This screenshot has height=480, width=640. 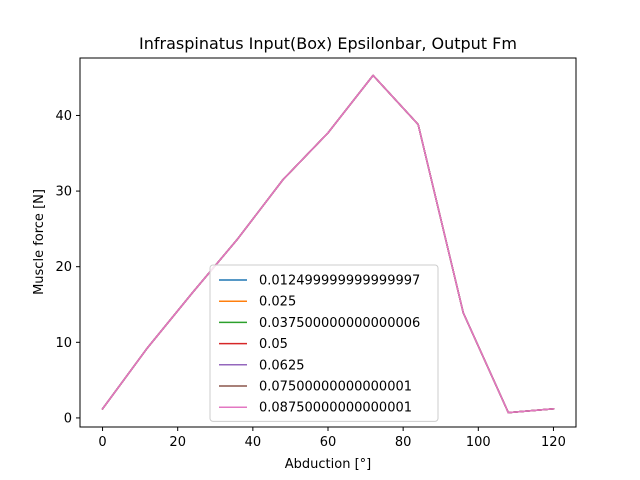 I want to click on legend-label: 0.05, so click(x=273, y=344).